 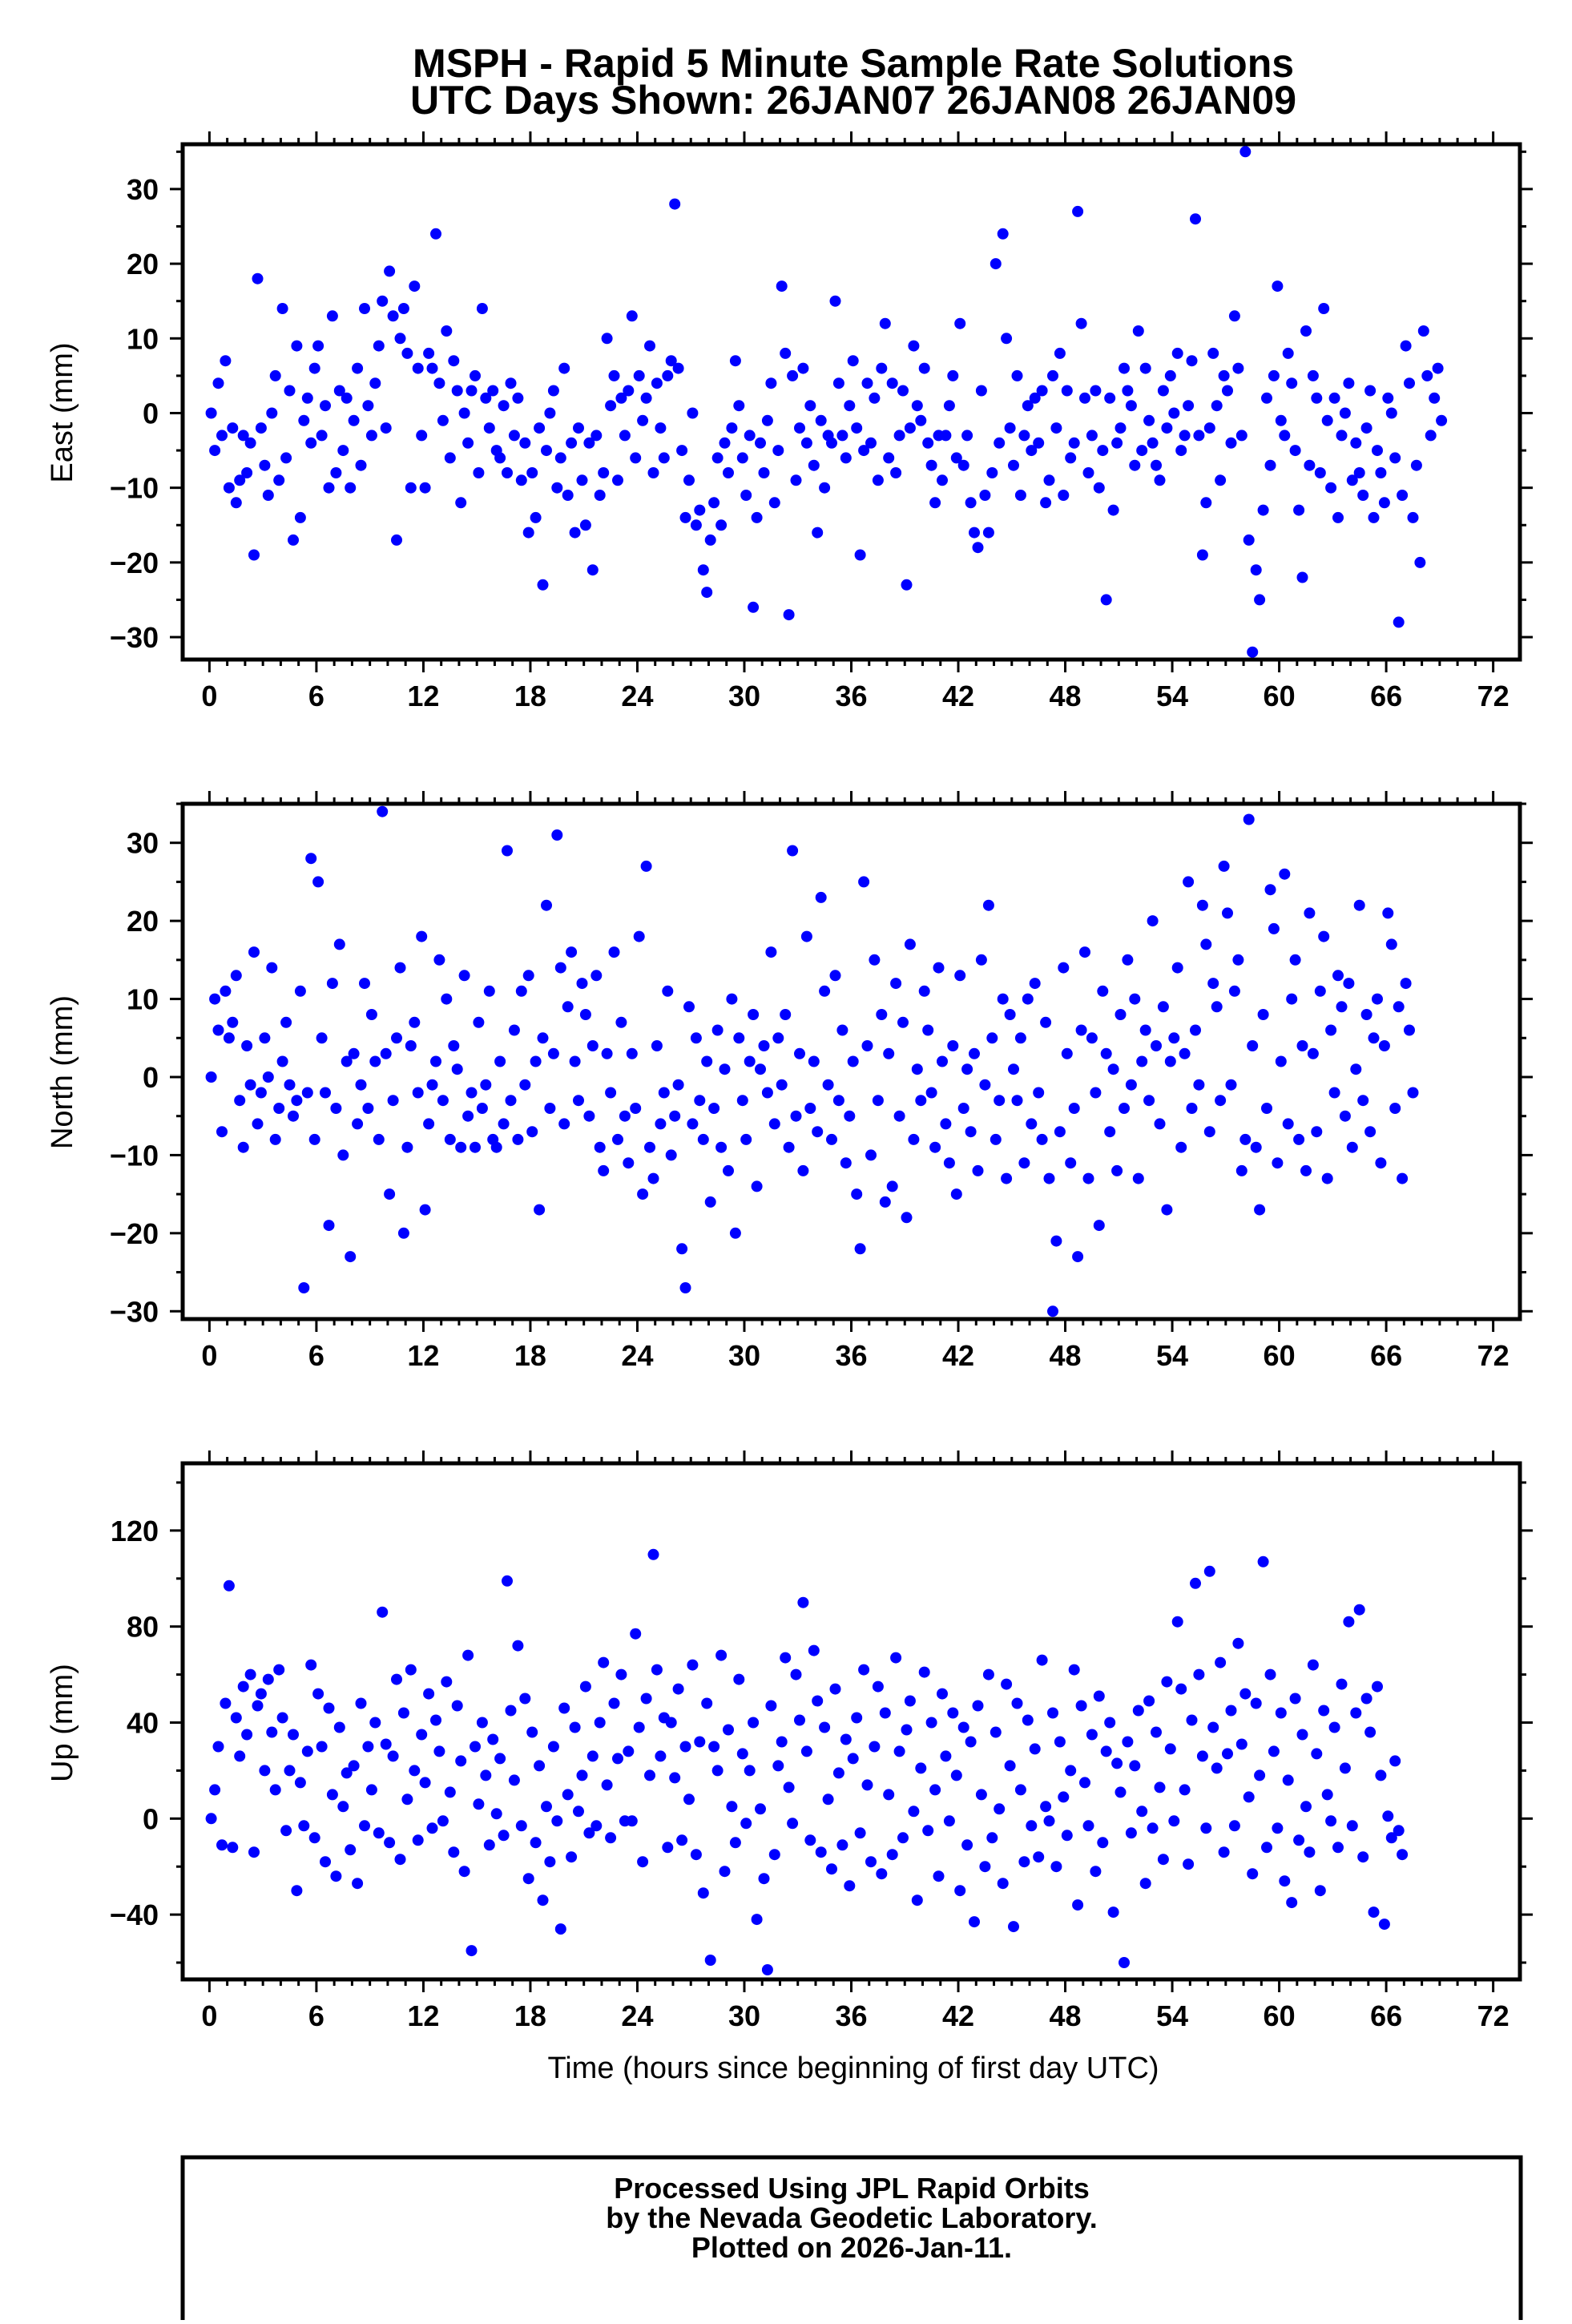 I want to click on north-x-tick-label: 60, so click(x=1280, y=1355).